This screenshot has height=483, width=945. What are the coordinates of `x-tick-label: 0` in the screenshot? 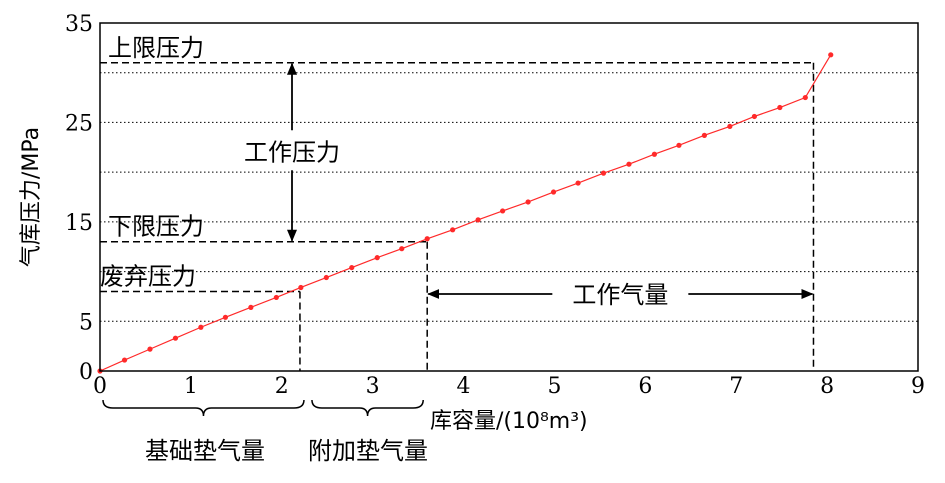 It's located at (100, 386).